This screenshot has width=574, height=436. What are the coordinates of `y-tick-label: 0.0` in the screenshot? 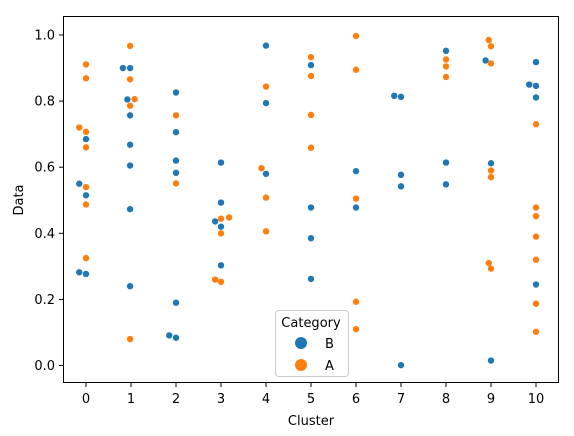 It's located at (44, 366).